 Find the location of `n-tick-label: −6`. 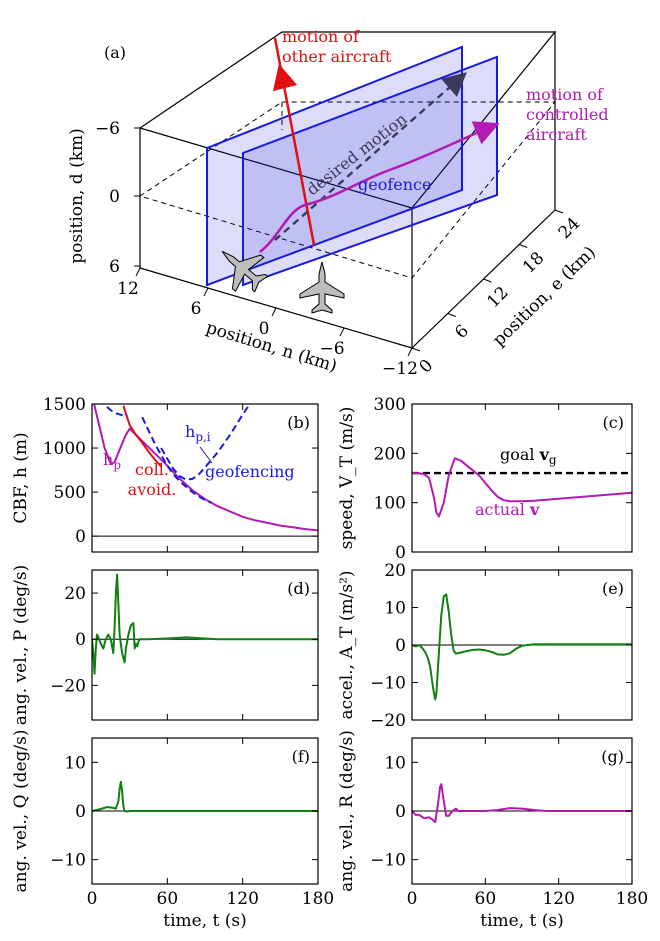

n-tick-label: −6 is located at coordinates (331, 349).